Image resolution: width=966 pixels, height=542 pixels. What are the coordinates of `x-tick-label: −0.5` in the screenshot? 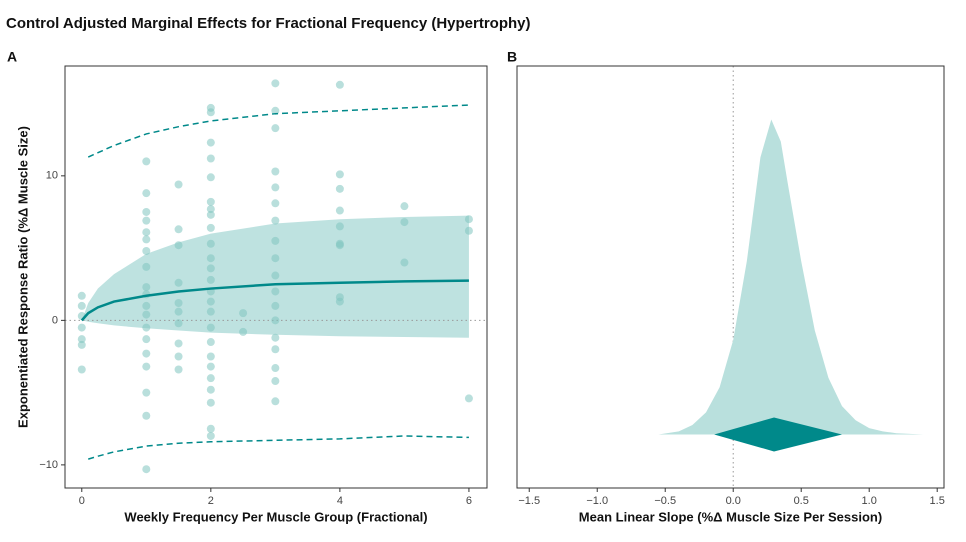 It's located at (665, 501).